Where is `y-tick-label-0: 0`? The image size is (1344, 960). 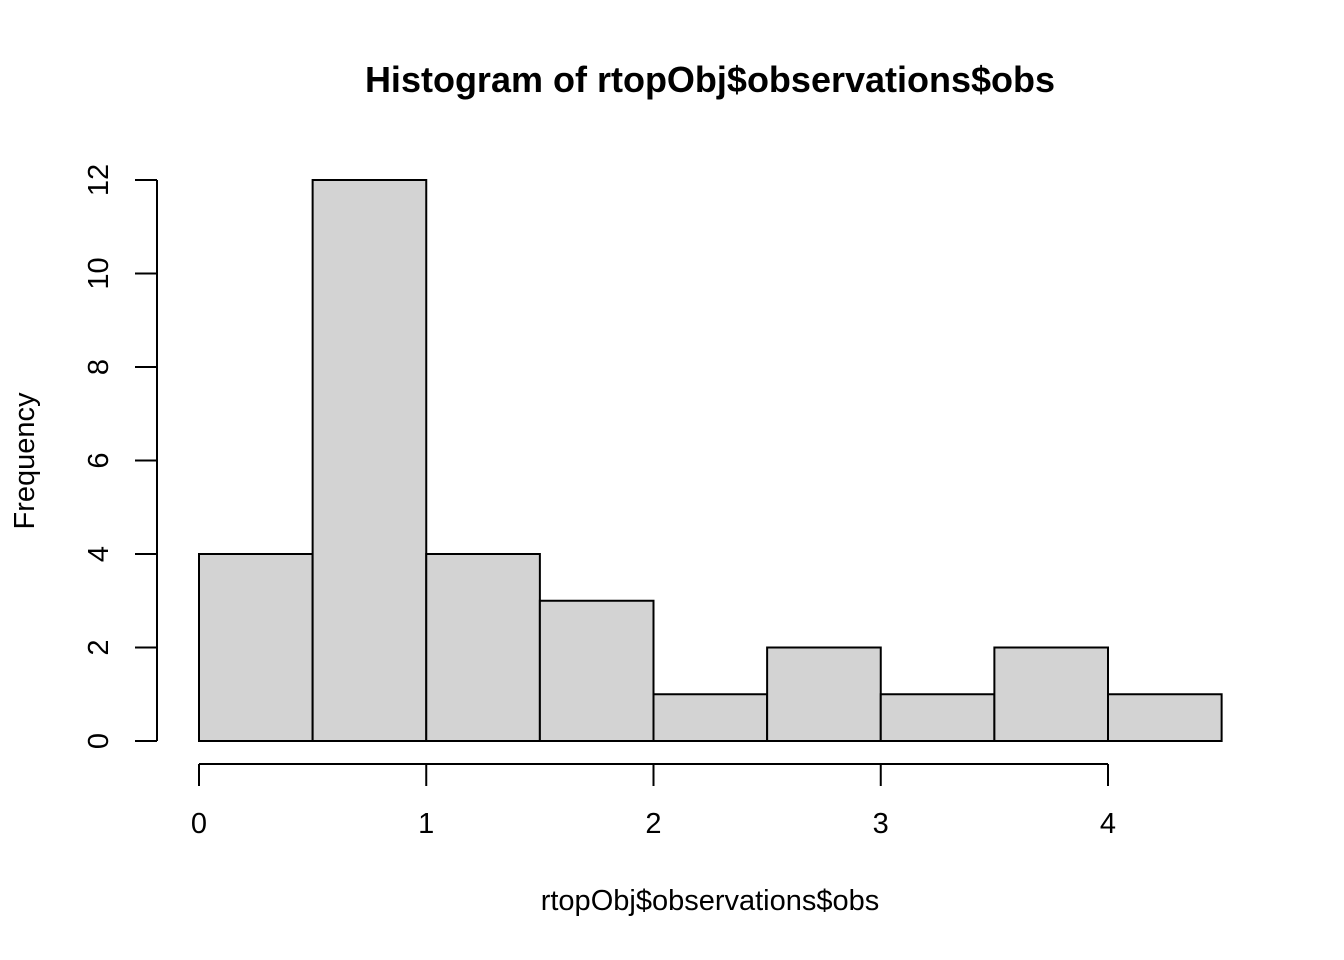
y-tick-label-0: 0 is located at coordinates (99, 741).